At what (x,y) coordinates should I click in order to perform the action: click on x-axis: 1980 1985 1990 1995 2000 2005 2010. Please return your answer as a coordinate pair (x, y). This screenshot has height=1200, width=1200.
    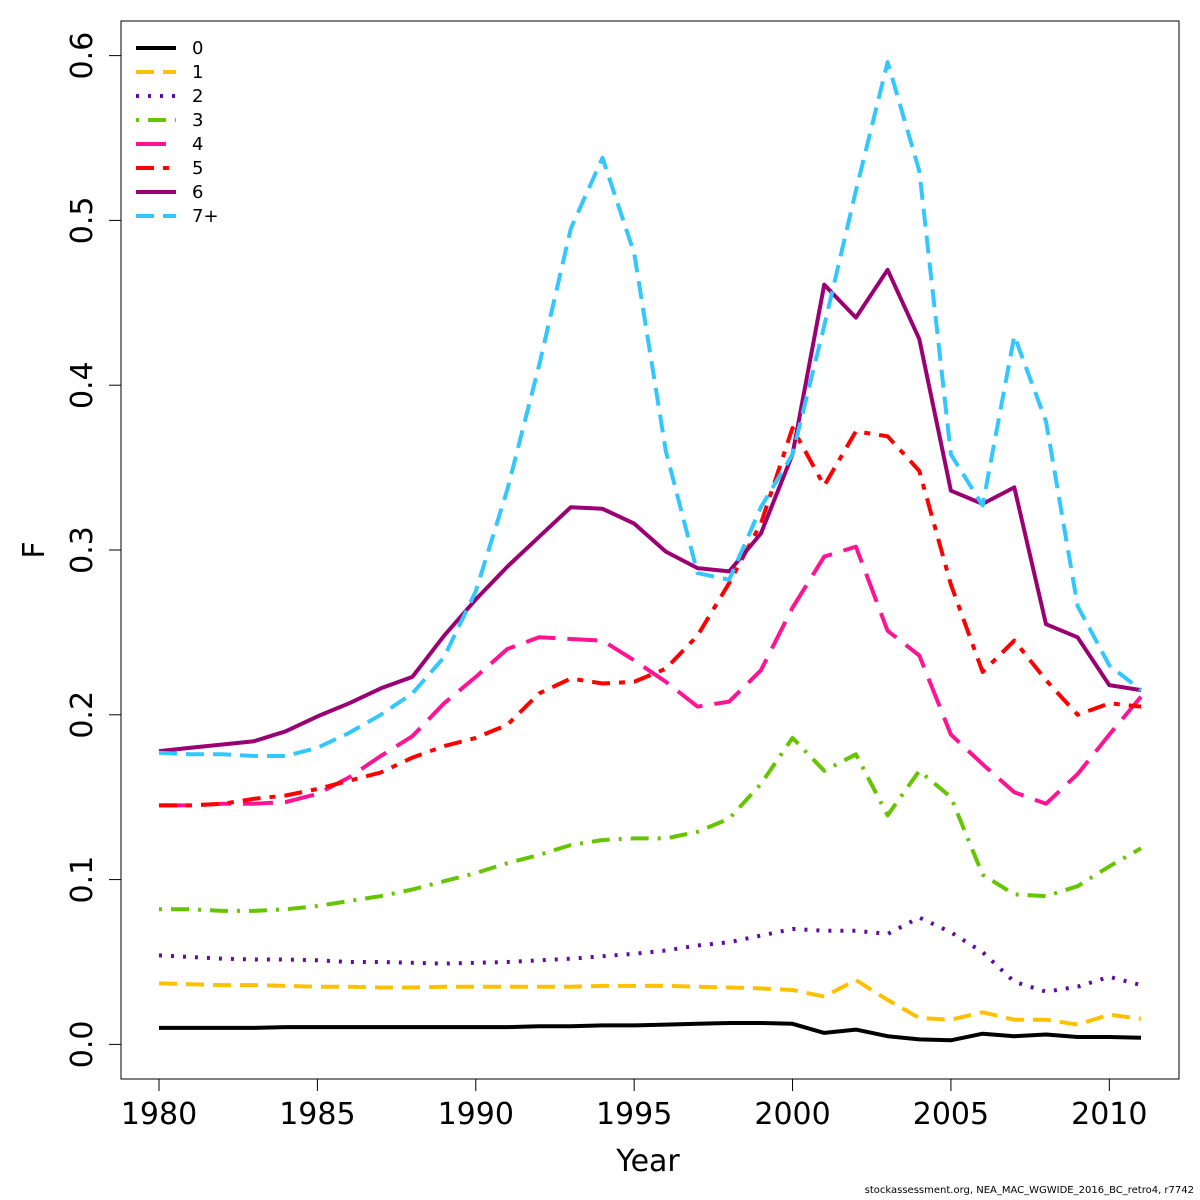
    Looking at the image, I should click on (634, 1105).